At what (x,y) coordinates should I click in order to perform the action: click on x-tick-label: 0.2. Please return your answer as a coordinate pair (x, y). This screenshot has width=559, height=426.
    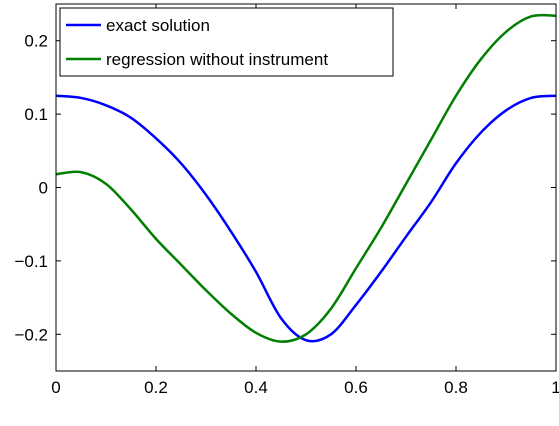
    Looking at the image, I should click on (156, 387).